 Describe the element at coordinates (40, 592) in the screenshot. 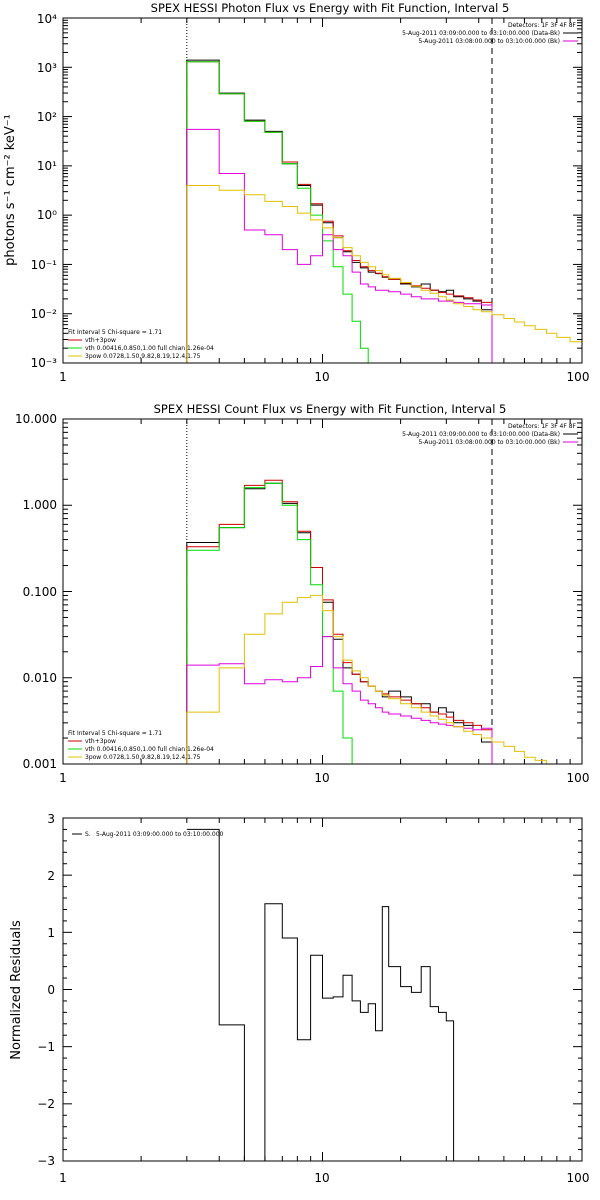

I see `count-y-tick: 0.100` at that location.